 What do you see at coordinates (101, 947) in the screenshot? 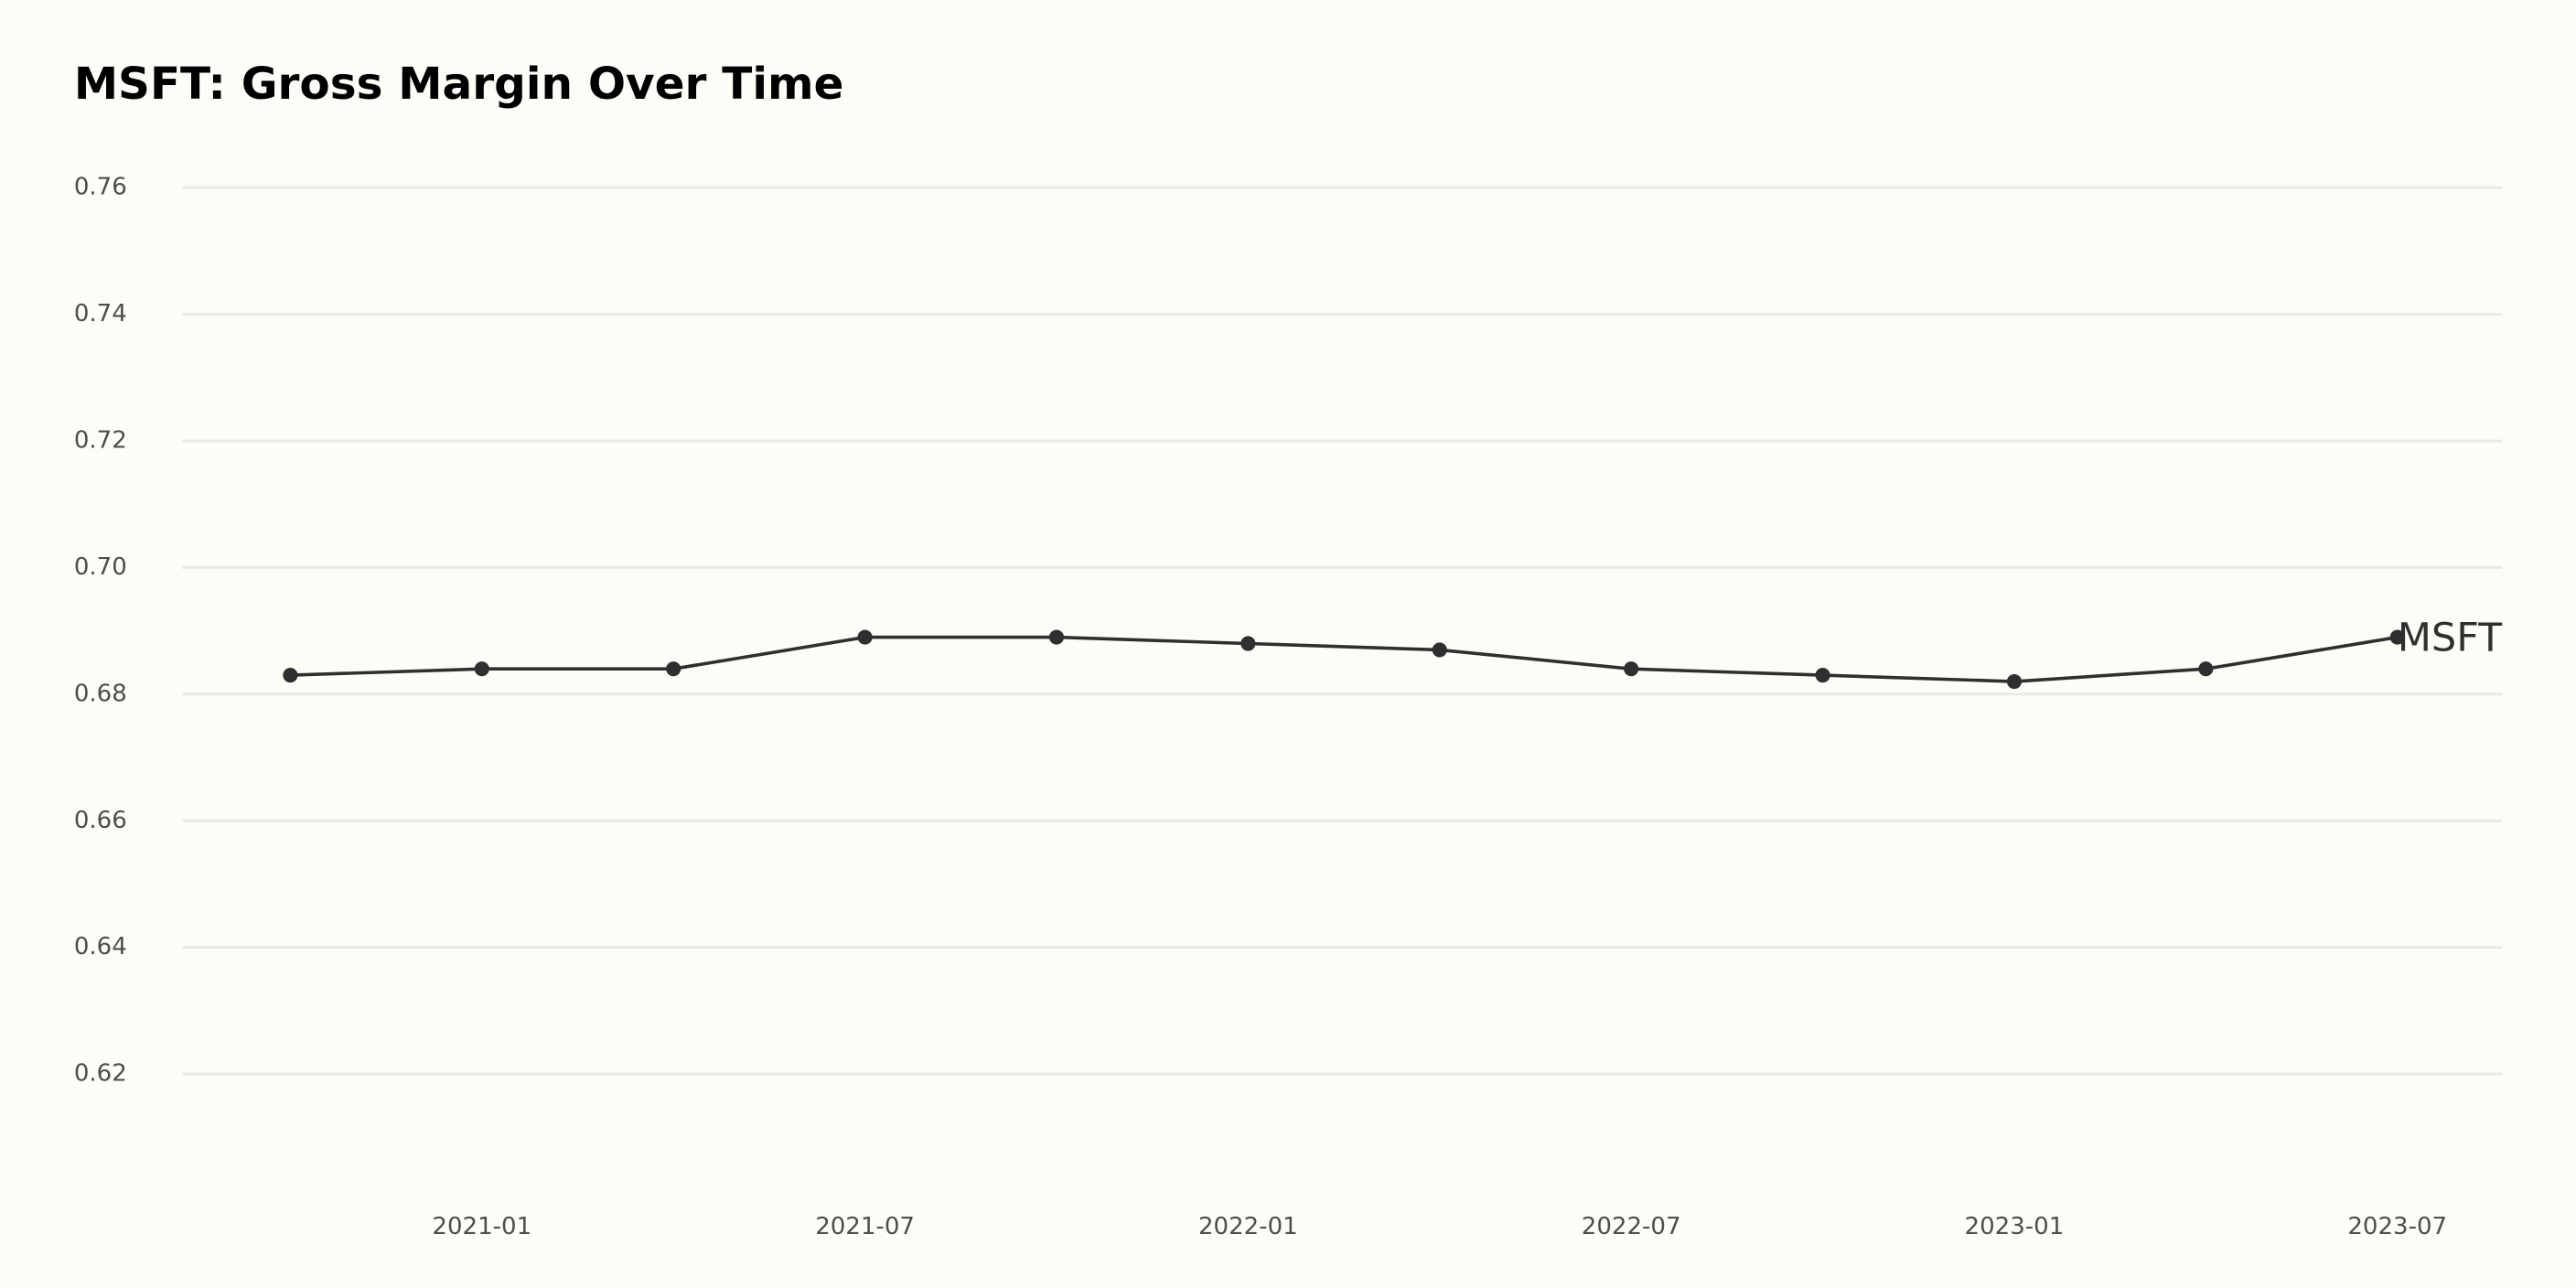
I see `y-tick-label: 0.64` at bounding box center [101, 947].